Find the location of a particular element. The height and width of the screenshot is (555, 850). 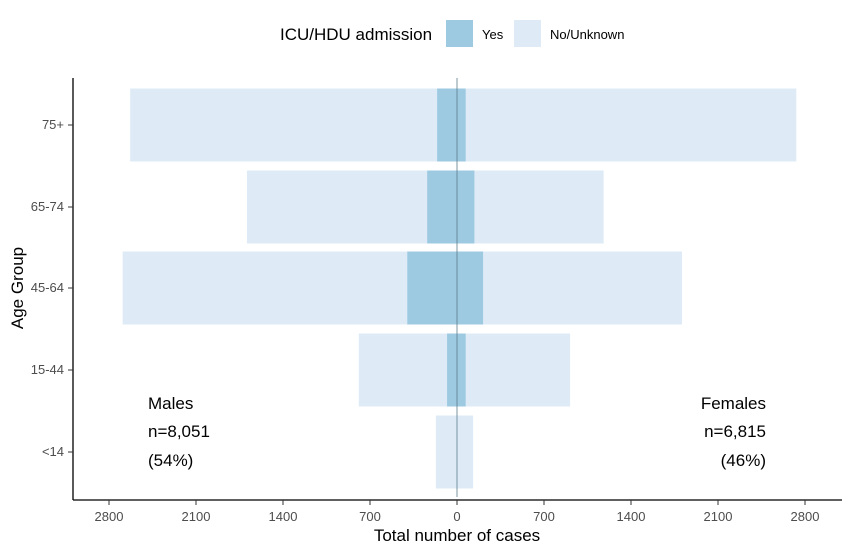

legend: ICU/HDU admission Yes No/Unknown is located at coordinates (452, 33).